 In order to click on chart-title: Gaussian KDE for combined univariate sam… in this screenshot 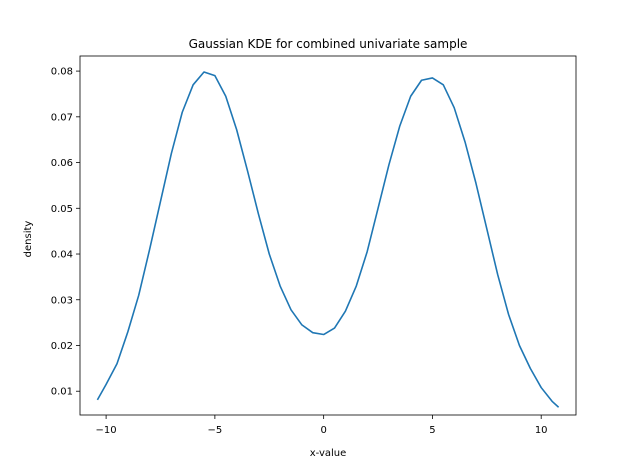, I will do `click(328, 44)`.